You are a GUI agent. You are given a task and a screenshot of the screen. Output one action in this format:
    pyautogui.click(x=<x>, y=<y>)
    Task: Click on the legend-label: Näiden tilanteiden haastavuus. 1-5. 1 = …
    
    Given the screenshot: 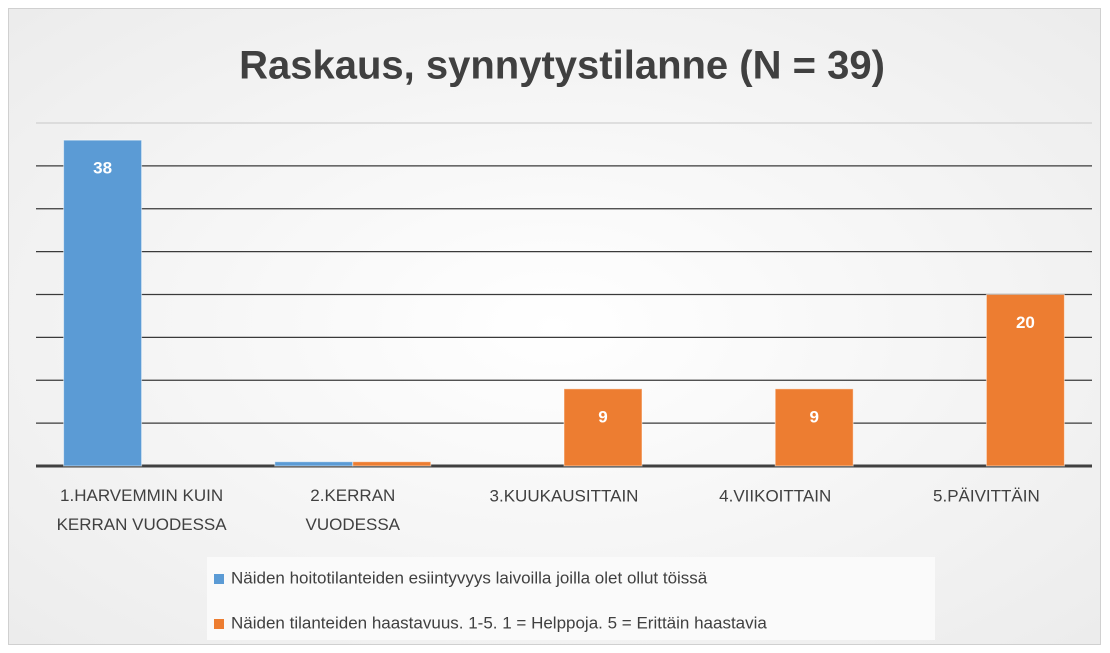 What is the action you would take?
    pyautogui.click(x=499, y=622)
    